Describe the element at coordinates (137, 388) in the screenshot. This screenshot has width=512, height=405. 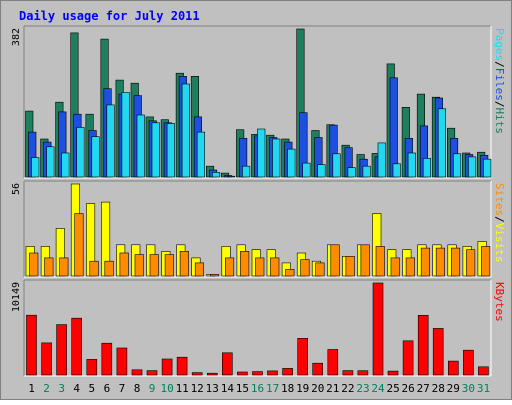
I see `x-tick-label-day-8: 8` at that location.